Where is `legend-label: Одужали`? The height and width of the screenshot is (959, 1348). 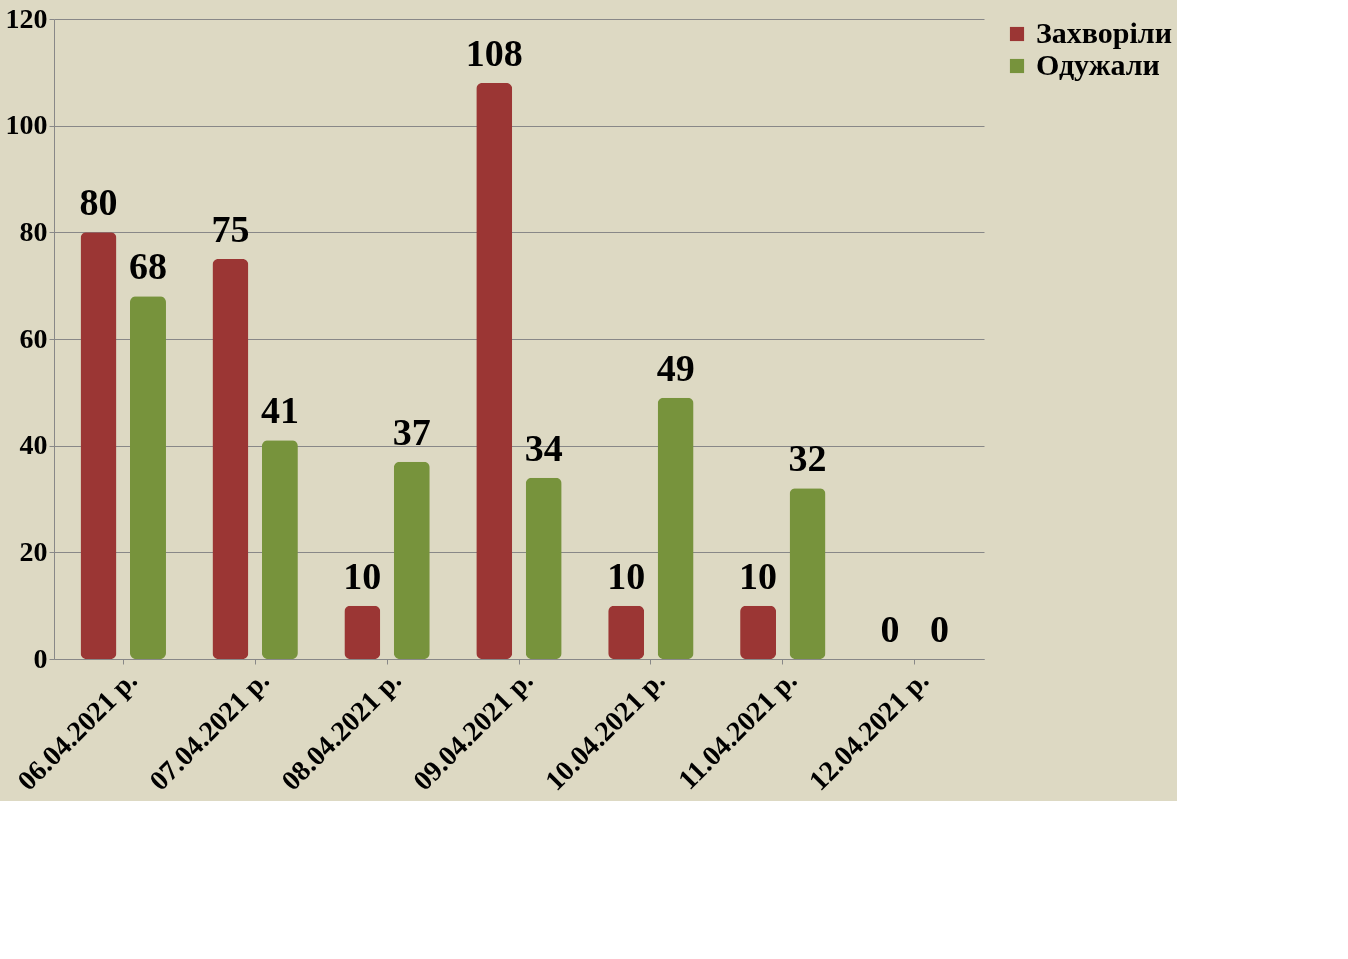
legend-label: Одужали is located at coordinates (1098, 64).